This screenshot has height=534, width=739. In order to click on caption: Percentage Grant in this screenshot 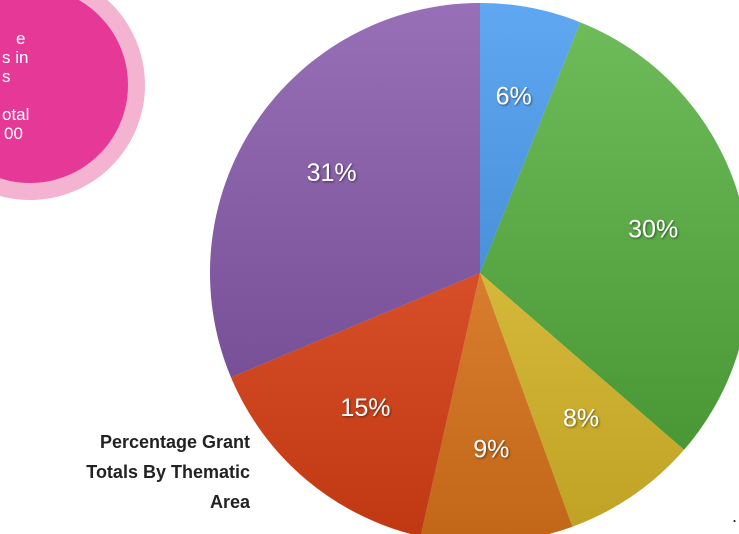, I will do `click(175, 442)`.